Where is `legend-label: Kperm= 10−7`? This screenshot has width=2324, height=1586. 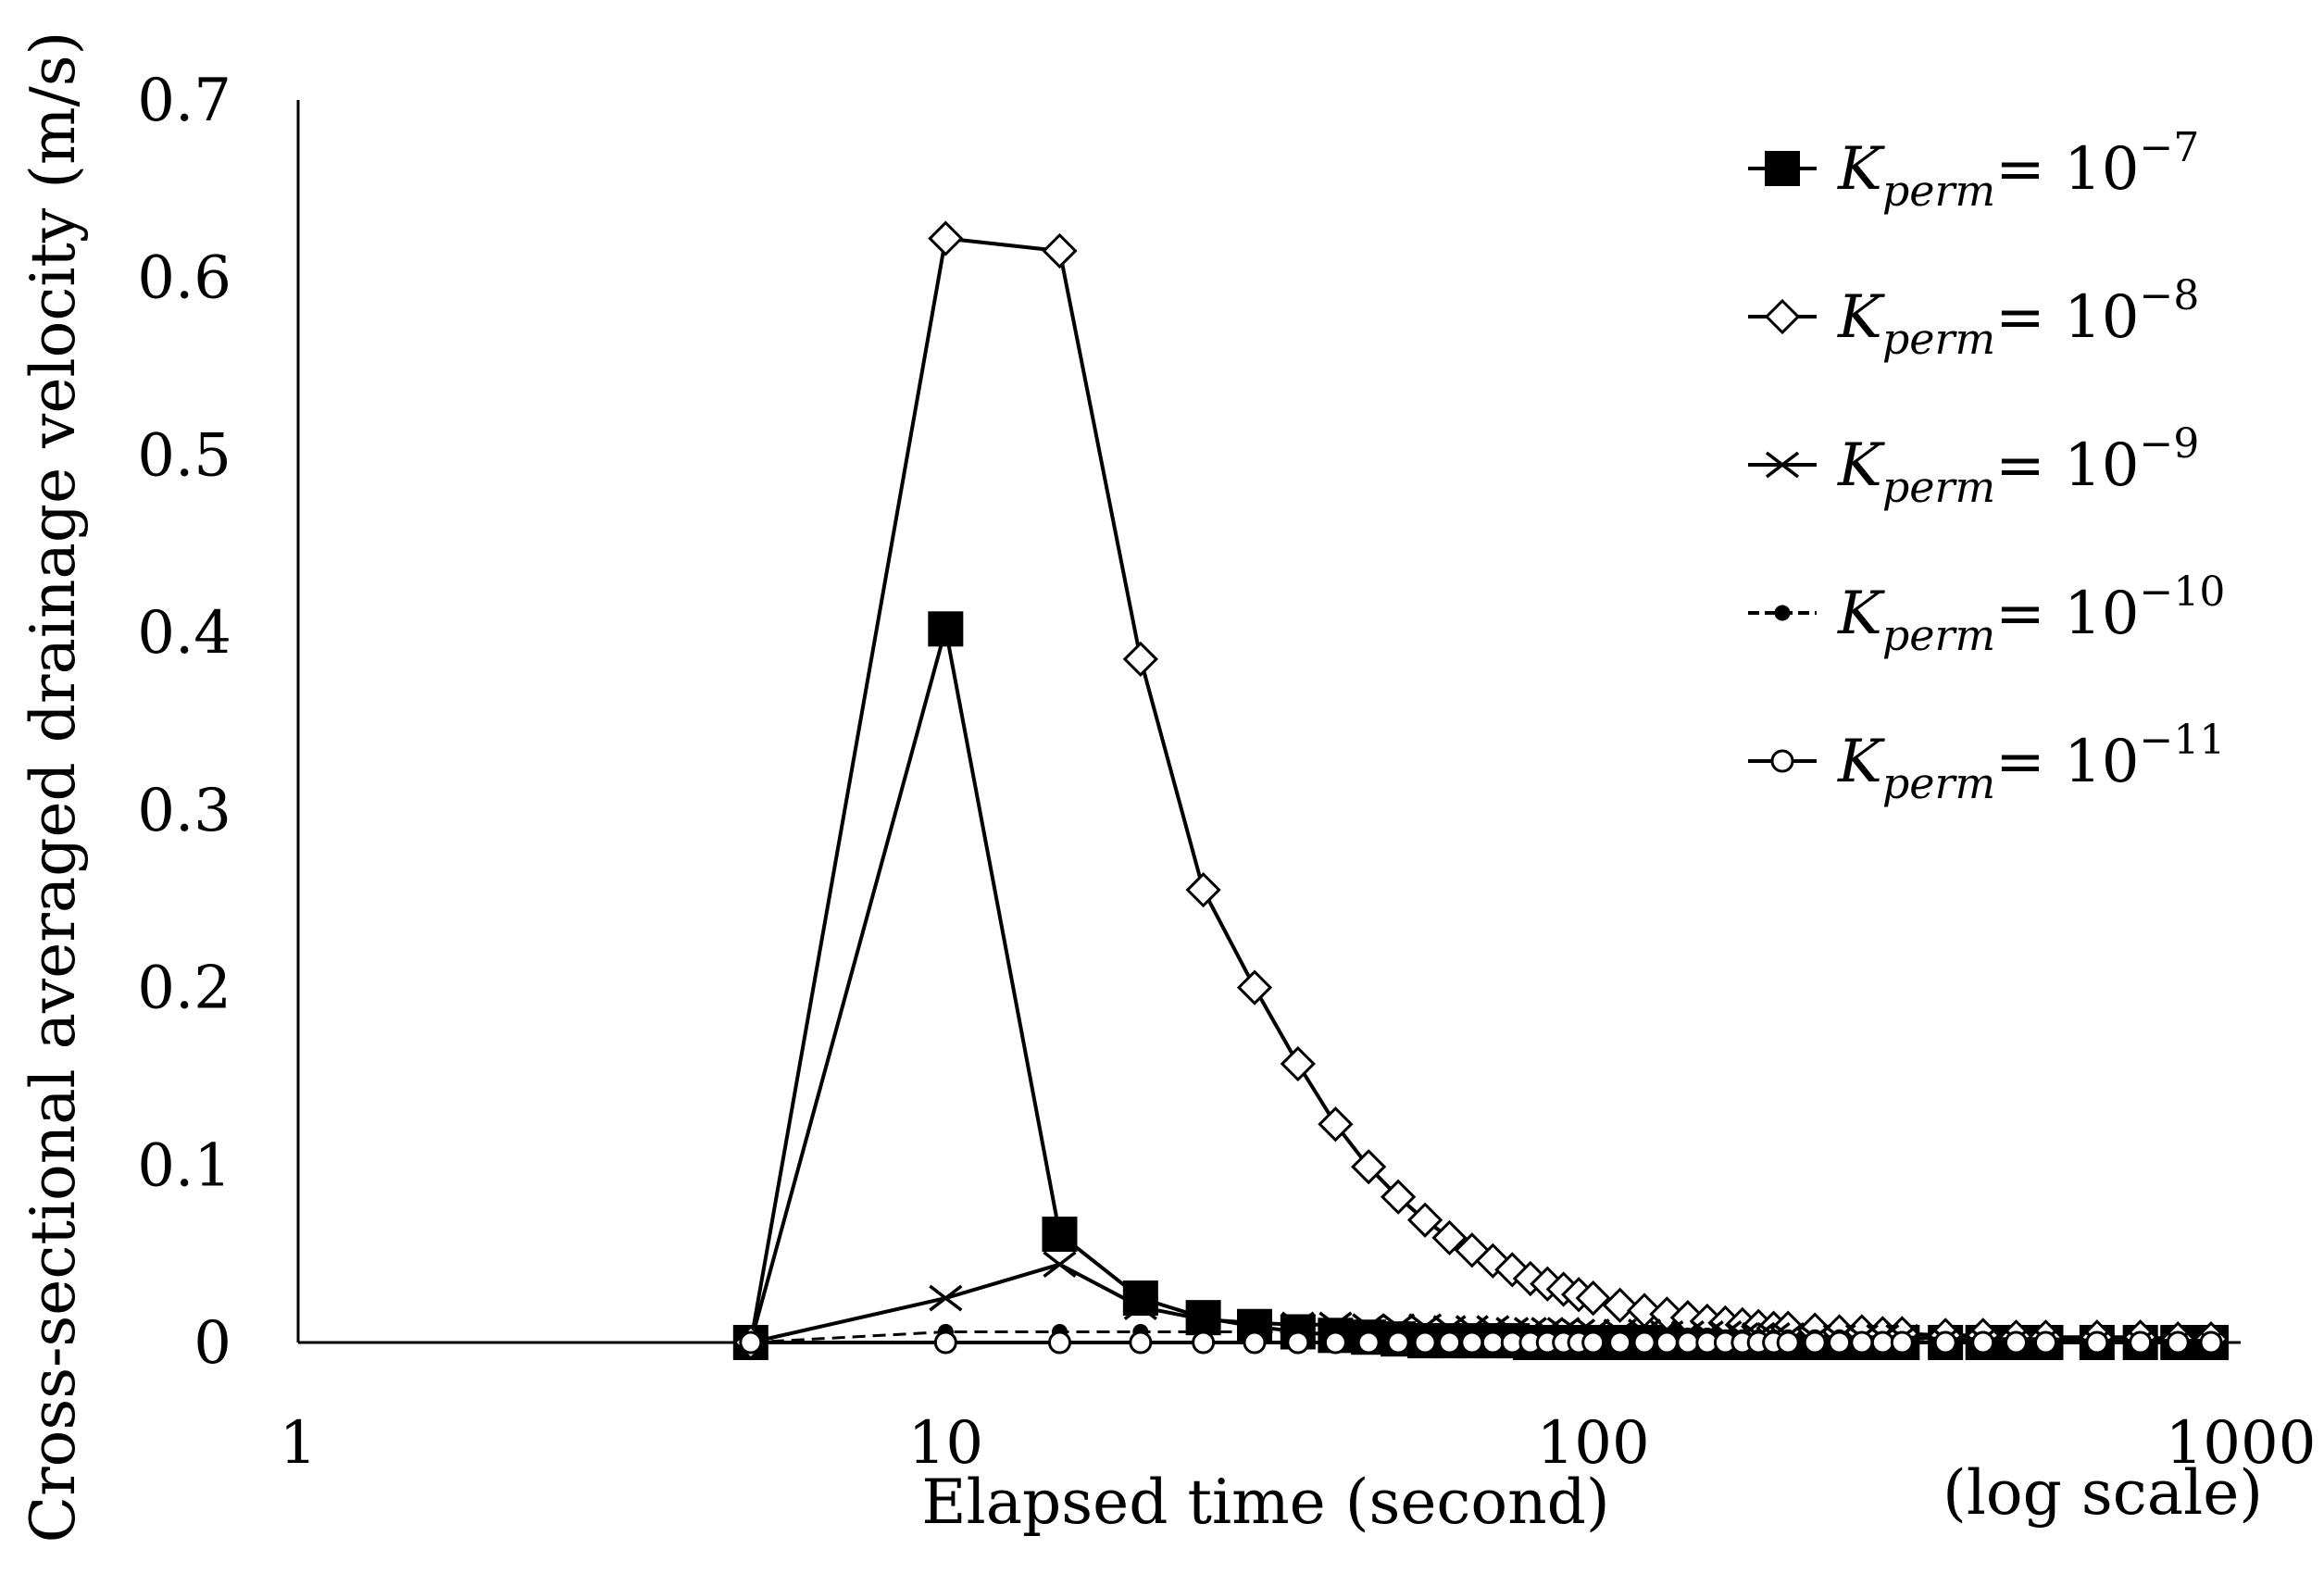
legend-label: Kperm= 10−7 is located at coordinates (2018, 170).